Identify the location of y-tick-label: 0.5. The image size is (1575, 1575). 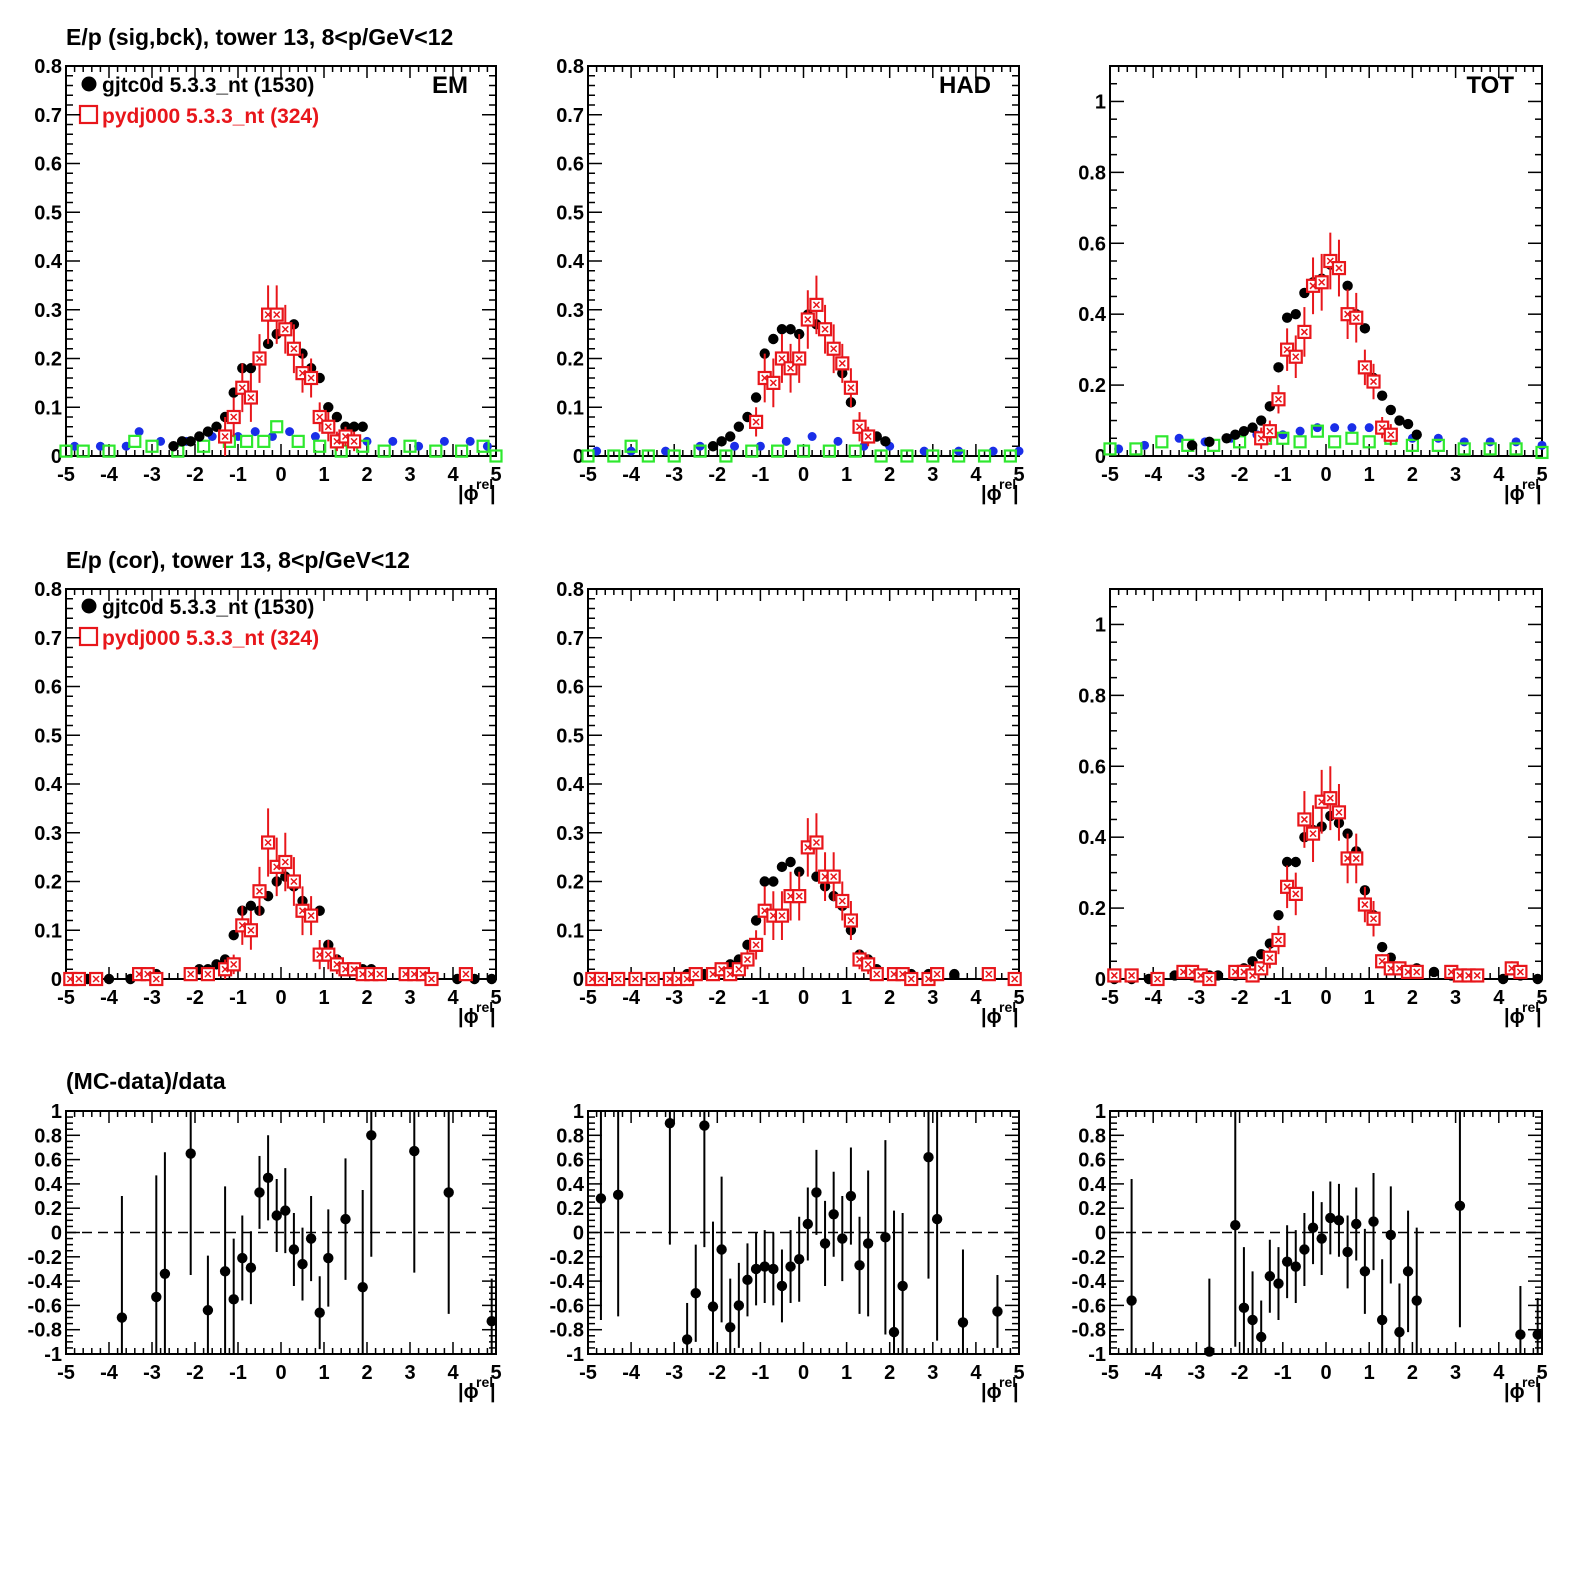
(570, 213).